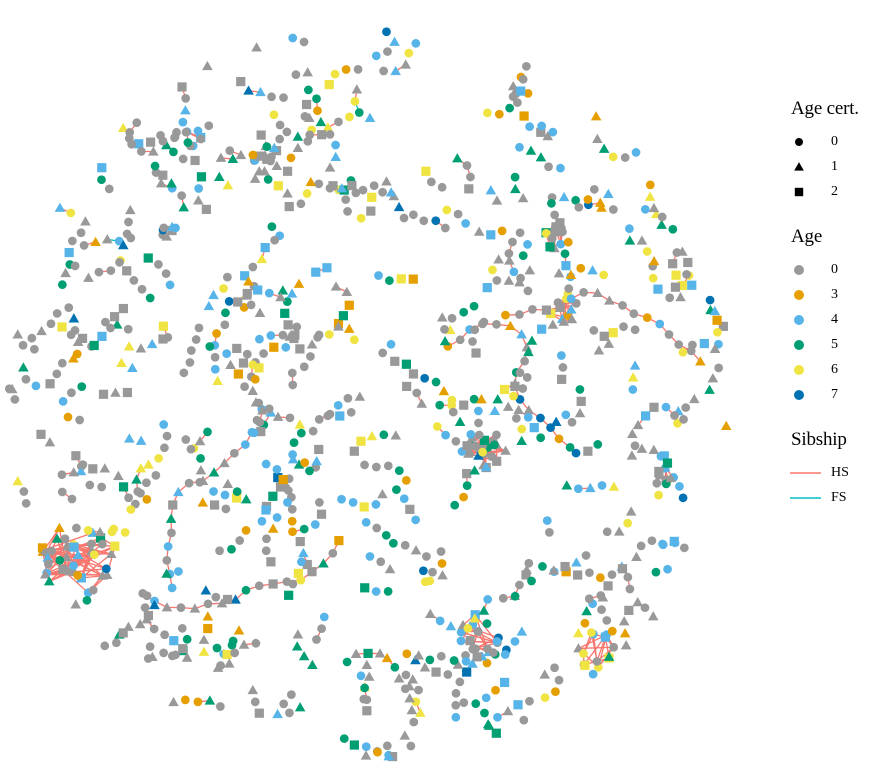  Describe the element at coordinates (807, 142) in the screenshot. I see `legend-shape-circle-key` at that location.